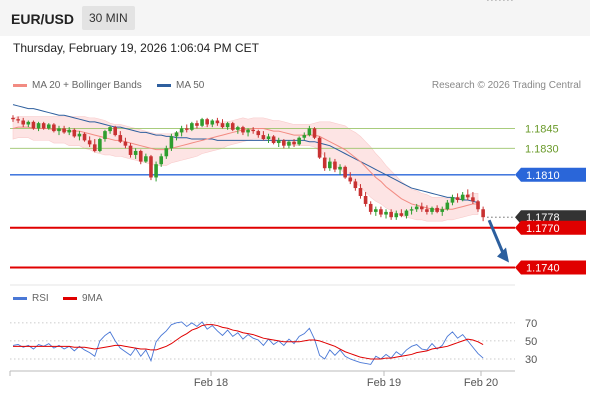  What do you see at coordinates (43, 19) in the screenshot?
I see `symbol-label: EUR/USD` at bounding box center [43, 19].